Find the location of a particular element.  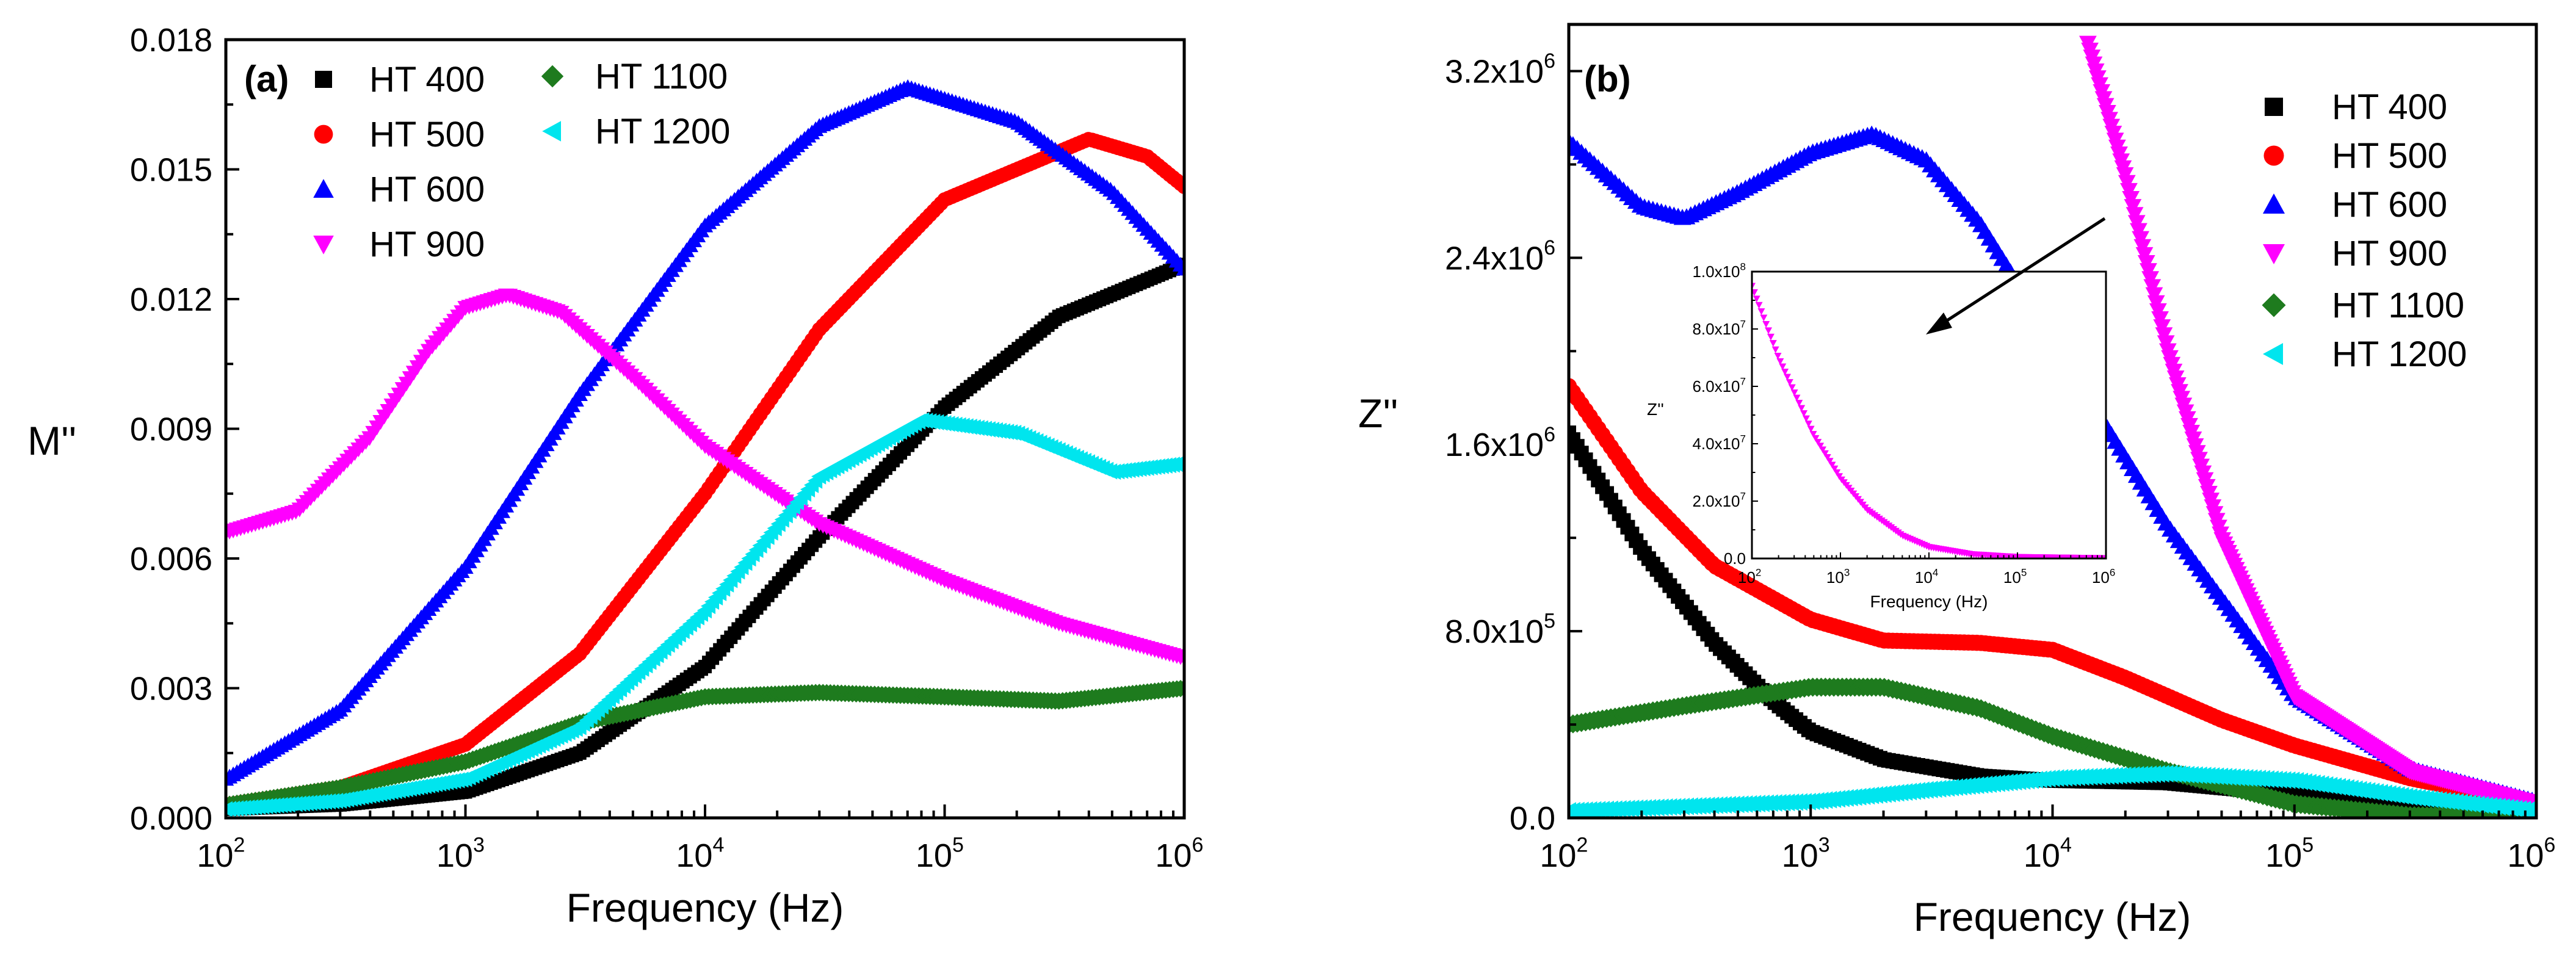

chart-a-legend-label: HT 1200 is located at coordinates (662, 131).